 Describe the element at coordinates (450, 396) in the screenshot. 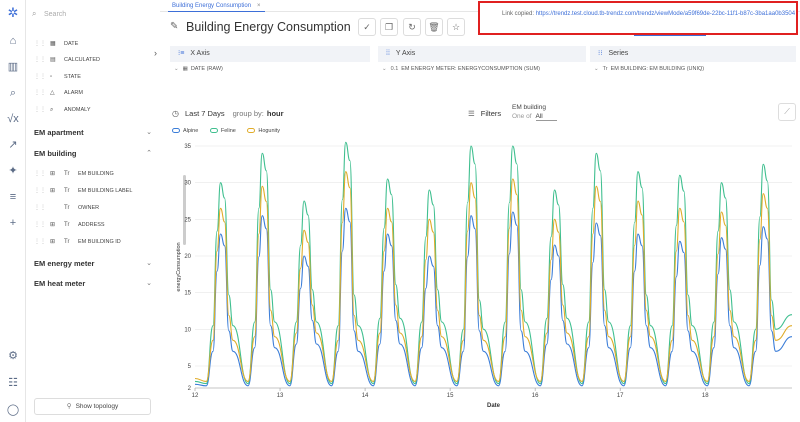

I see `x-tick-label: 15` at that location.